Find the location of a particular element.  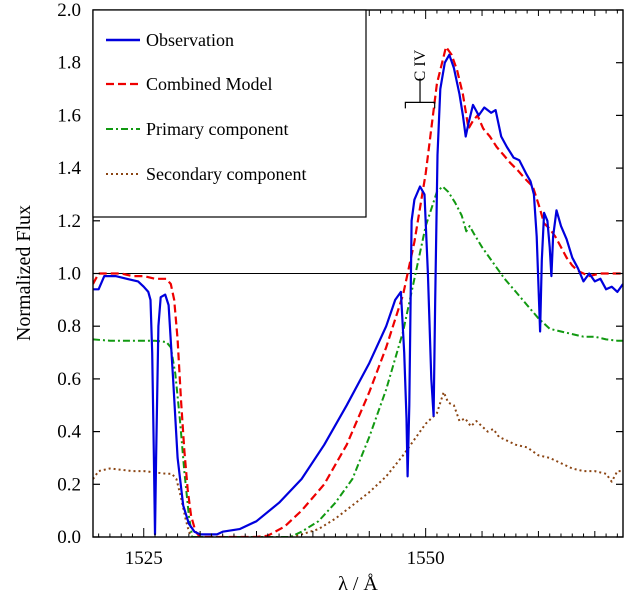

legend-label-secondary: Secondary component is located at coordinates (226, 174).